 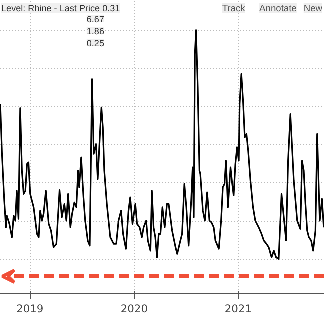 I want to click on x-tick-label: 2020, so click(x=134, y=309).